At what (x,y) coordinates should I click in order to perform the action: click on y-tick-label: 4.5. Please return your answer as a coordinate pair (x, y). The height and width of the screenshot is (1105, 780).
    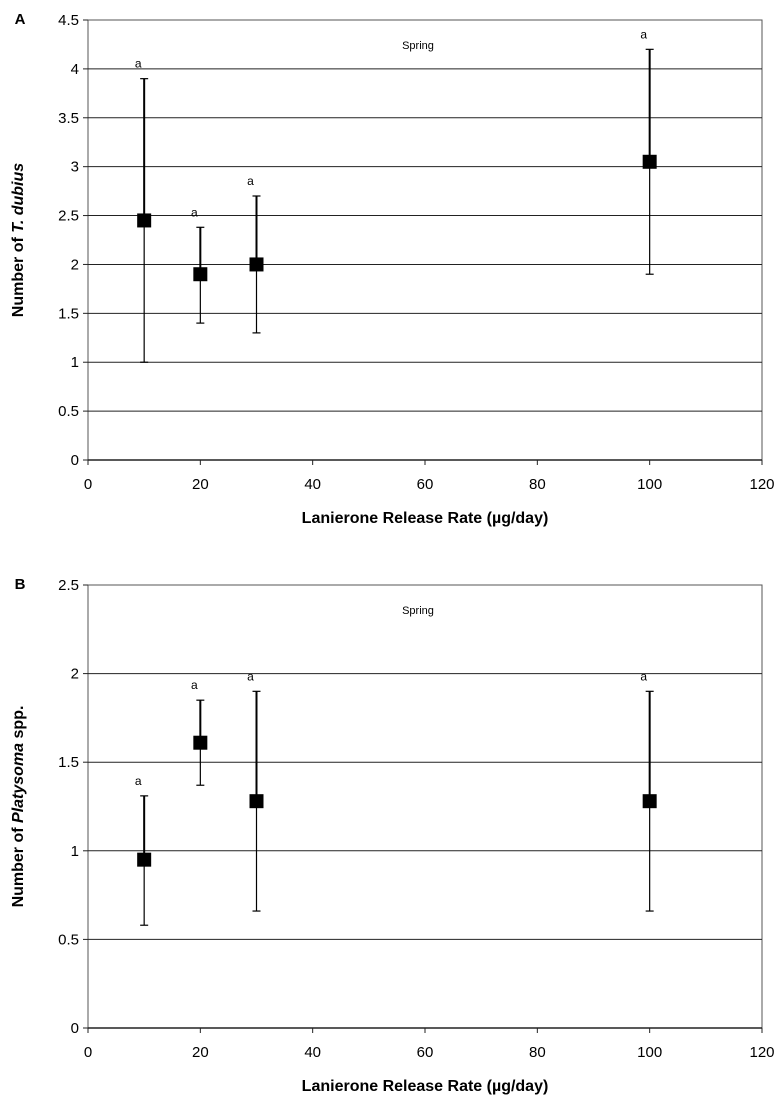
    Looking at the image, I should click on (68, 20).